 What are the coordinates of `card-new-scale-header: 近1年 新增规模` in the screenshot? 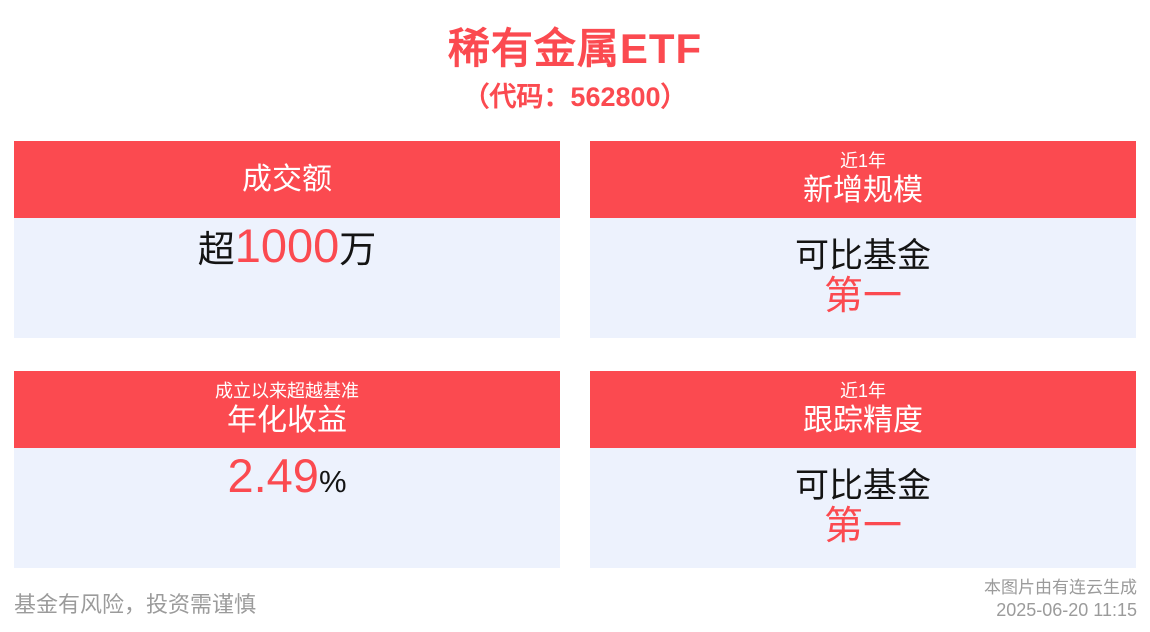 It's located at (863, 179).